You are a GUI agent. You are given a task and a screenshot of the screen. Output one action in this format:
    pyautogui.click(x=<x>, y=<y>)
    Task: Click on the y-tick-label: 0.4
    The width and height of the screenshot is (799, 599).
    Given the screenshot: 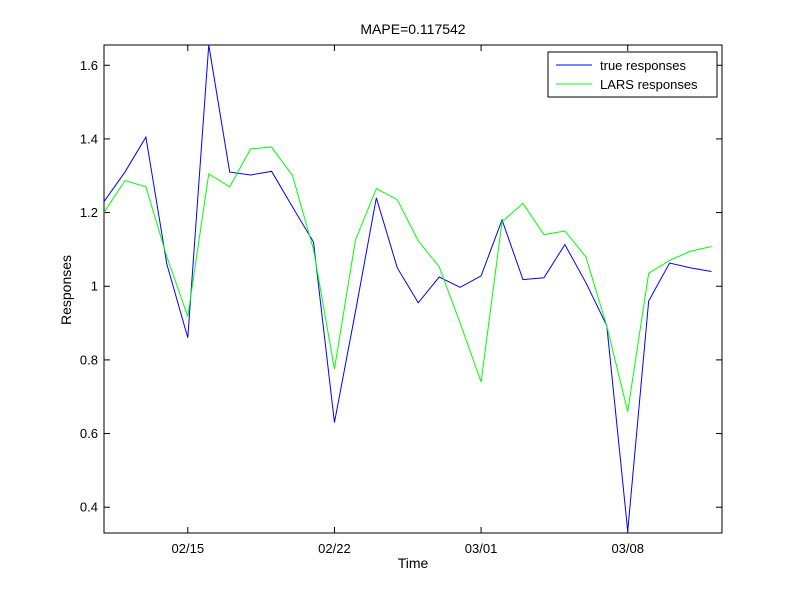 What is the action you would take?
    pyautogui.click(x=89, y=507)
    